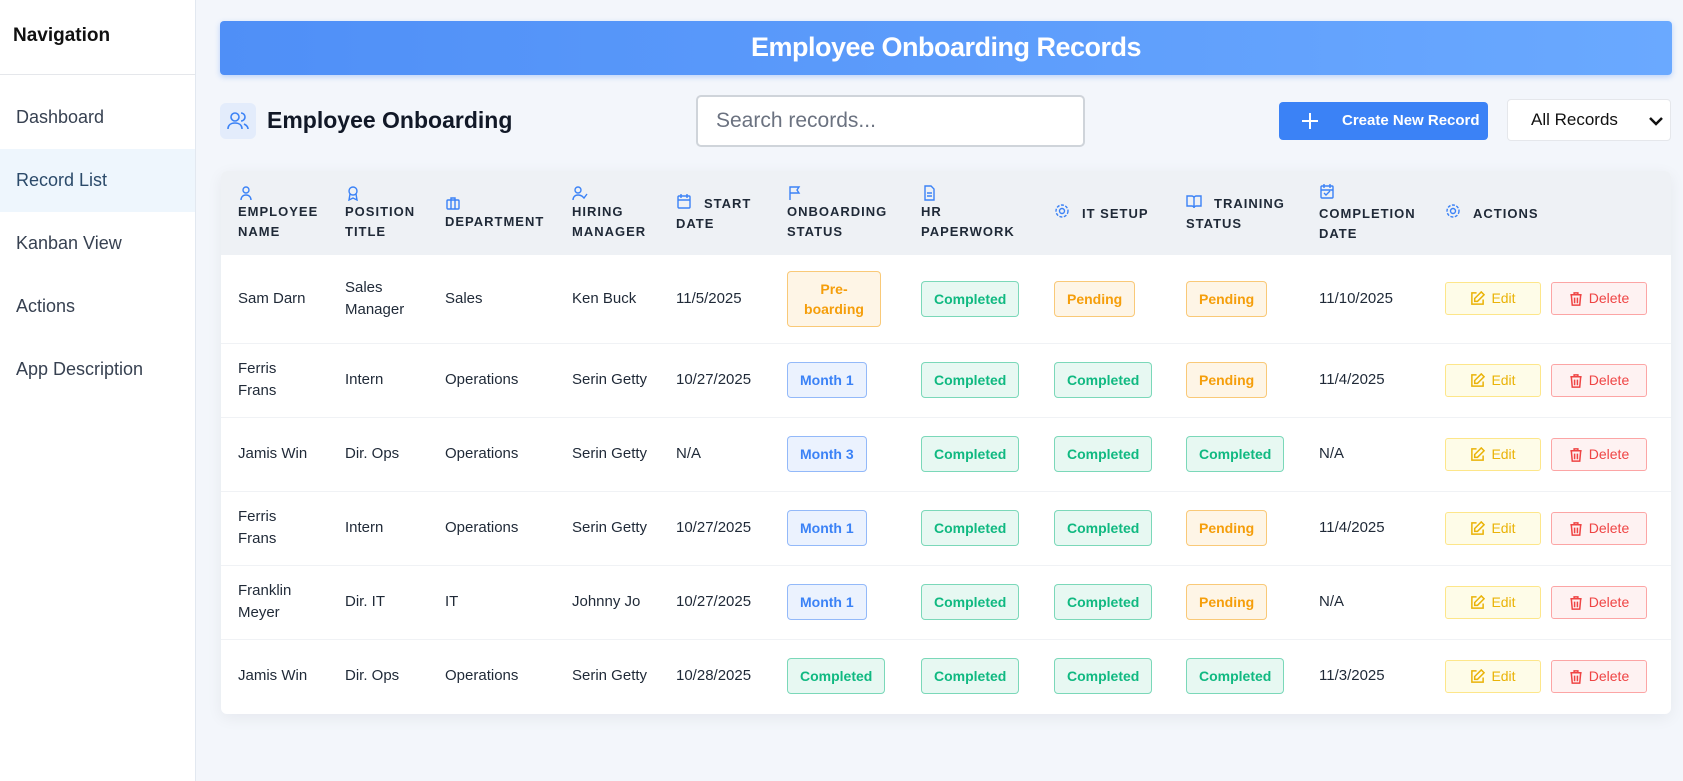 The image size is (1683, 781). I want to click on table-cell: 11/5/2025, so click(714, 299).